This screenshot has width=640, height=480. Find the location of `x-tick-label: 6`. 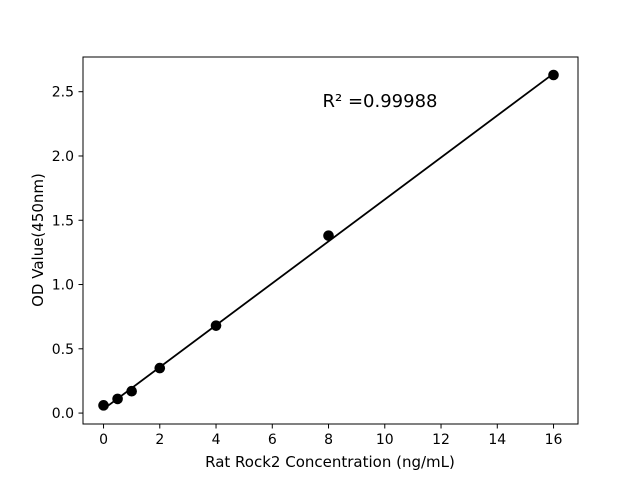

x-tick-label: 6 is located at coordinates (272, 440).